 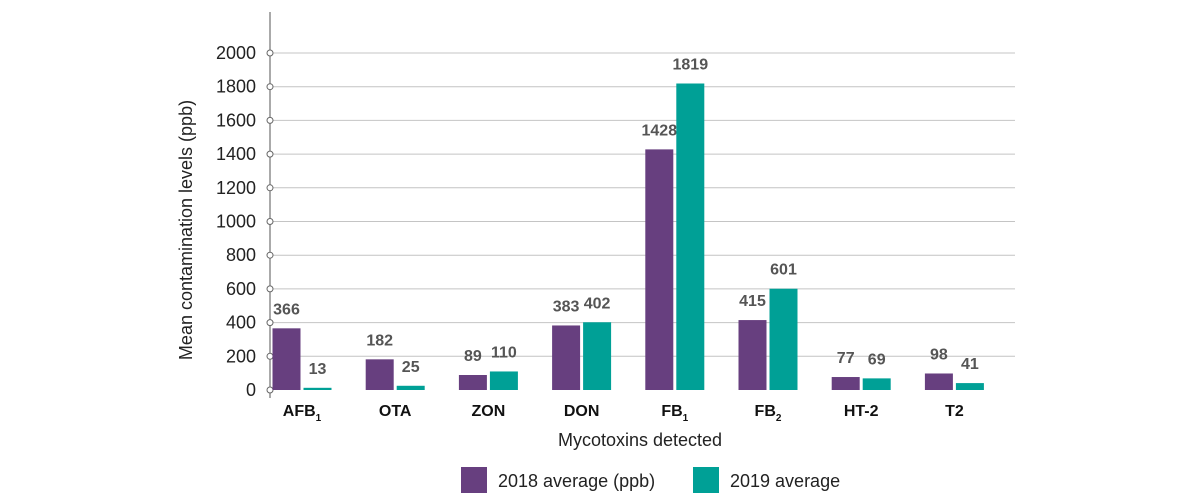 I want to click on data-label: 383, so click(x=566, y=306).